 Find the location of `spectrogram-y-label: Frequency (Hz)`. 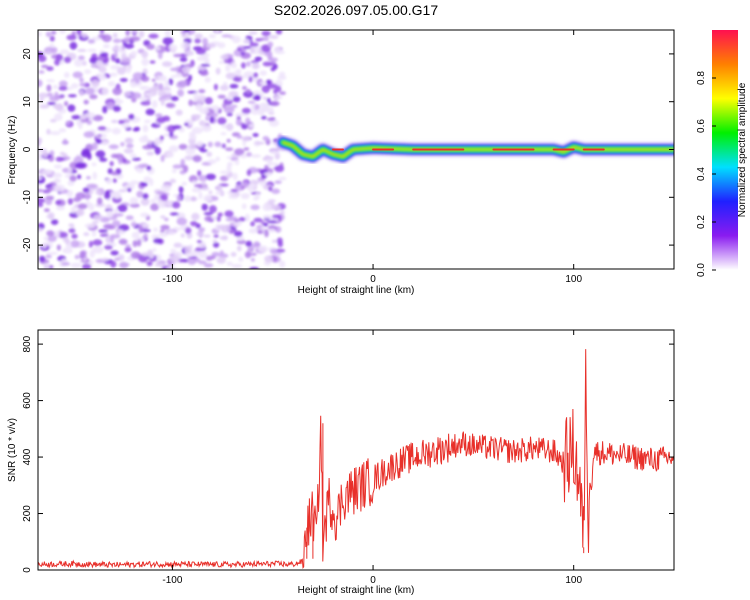

spectrogram-y-label: Frequency (Hz) is located at coordinates (12, 150).